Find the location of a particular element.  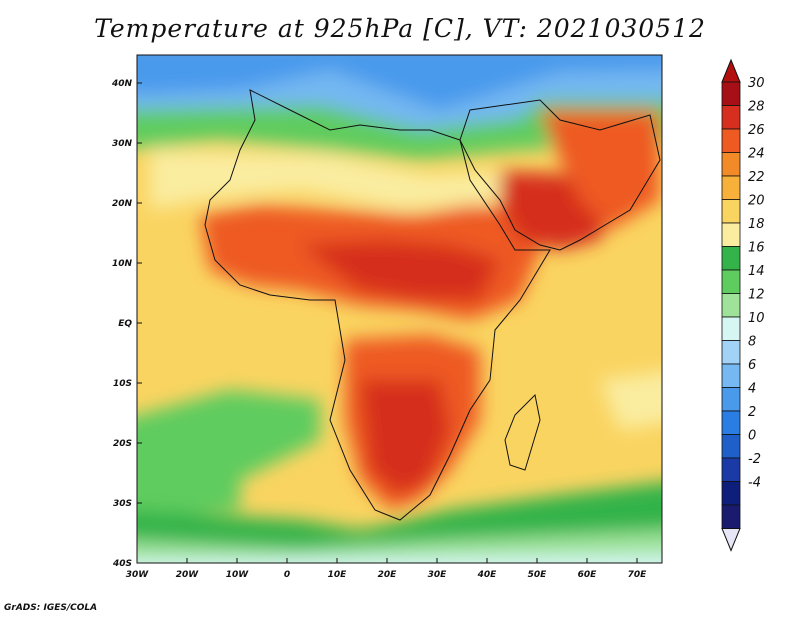

lat-tick-label: 40S is located at coordinates (122, 564).